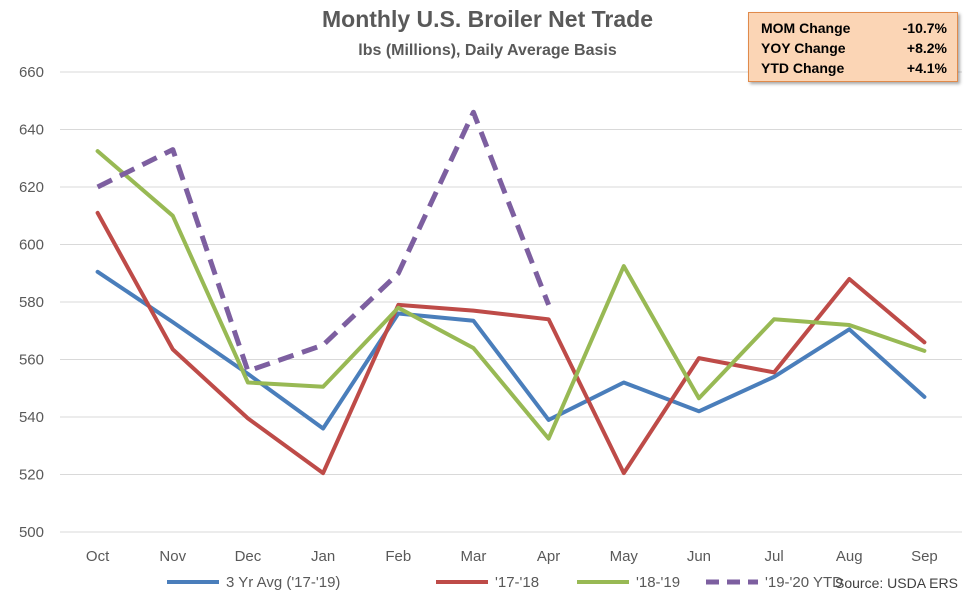 The image size is (975, 601). Describe the element at coordinates (658, 582) in the screenshot. I see `legend-label: '18-'19` at that location.